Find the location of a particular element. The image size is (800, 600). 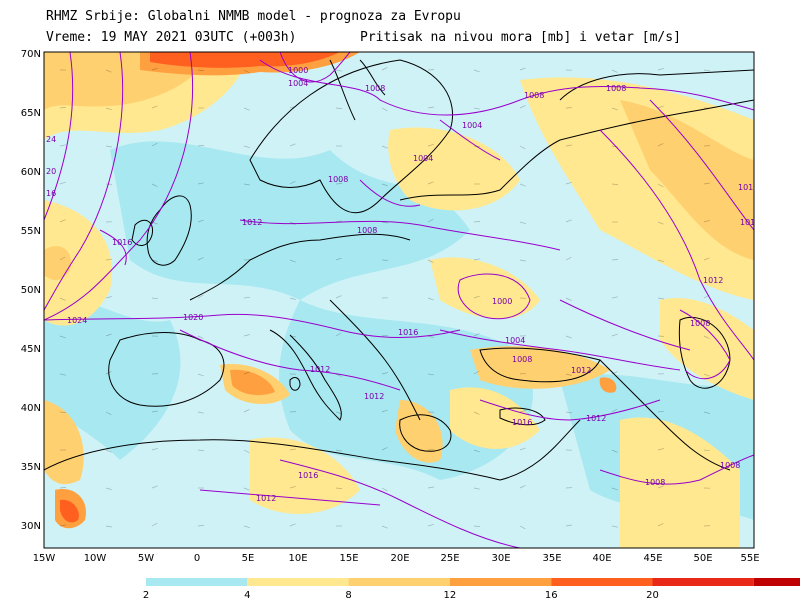

lat-tick-label: 55N is located at coordinates (31, 231).